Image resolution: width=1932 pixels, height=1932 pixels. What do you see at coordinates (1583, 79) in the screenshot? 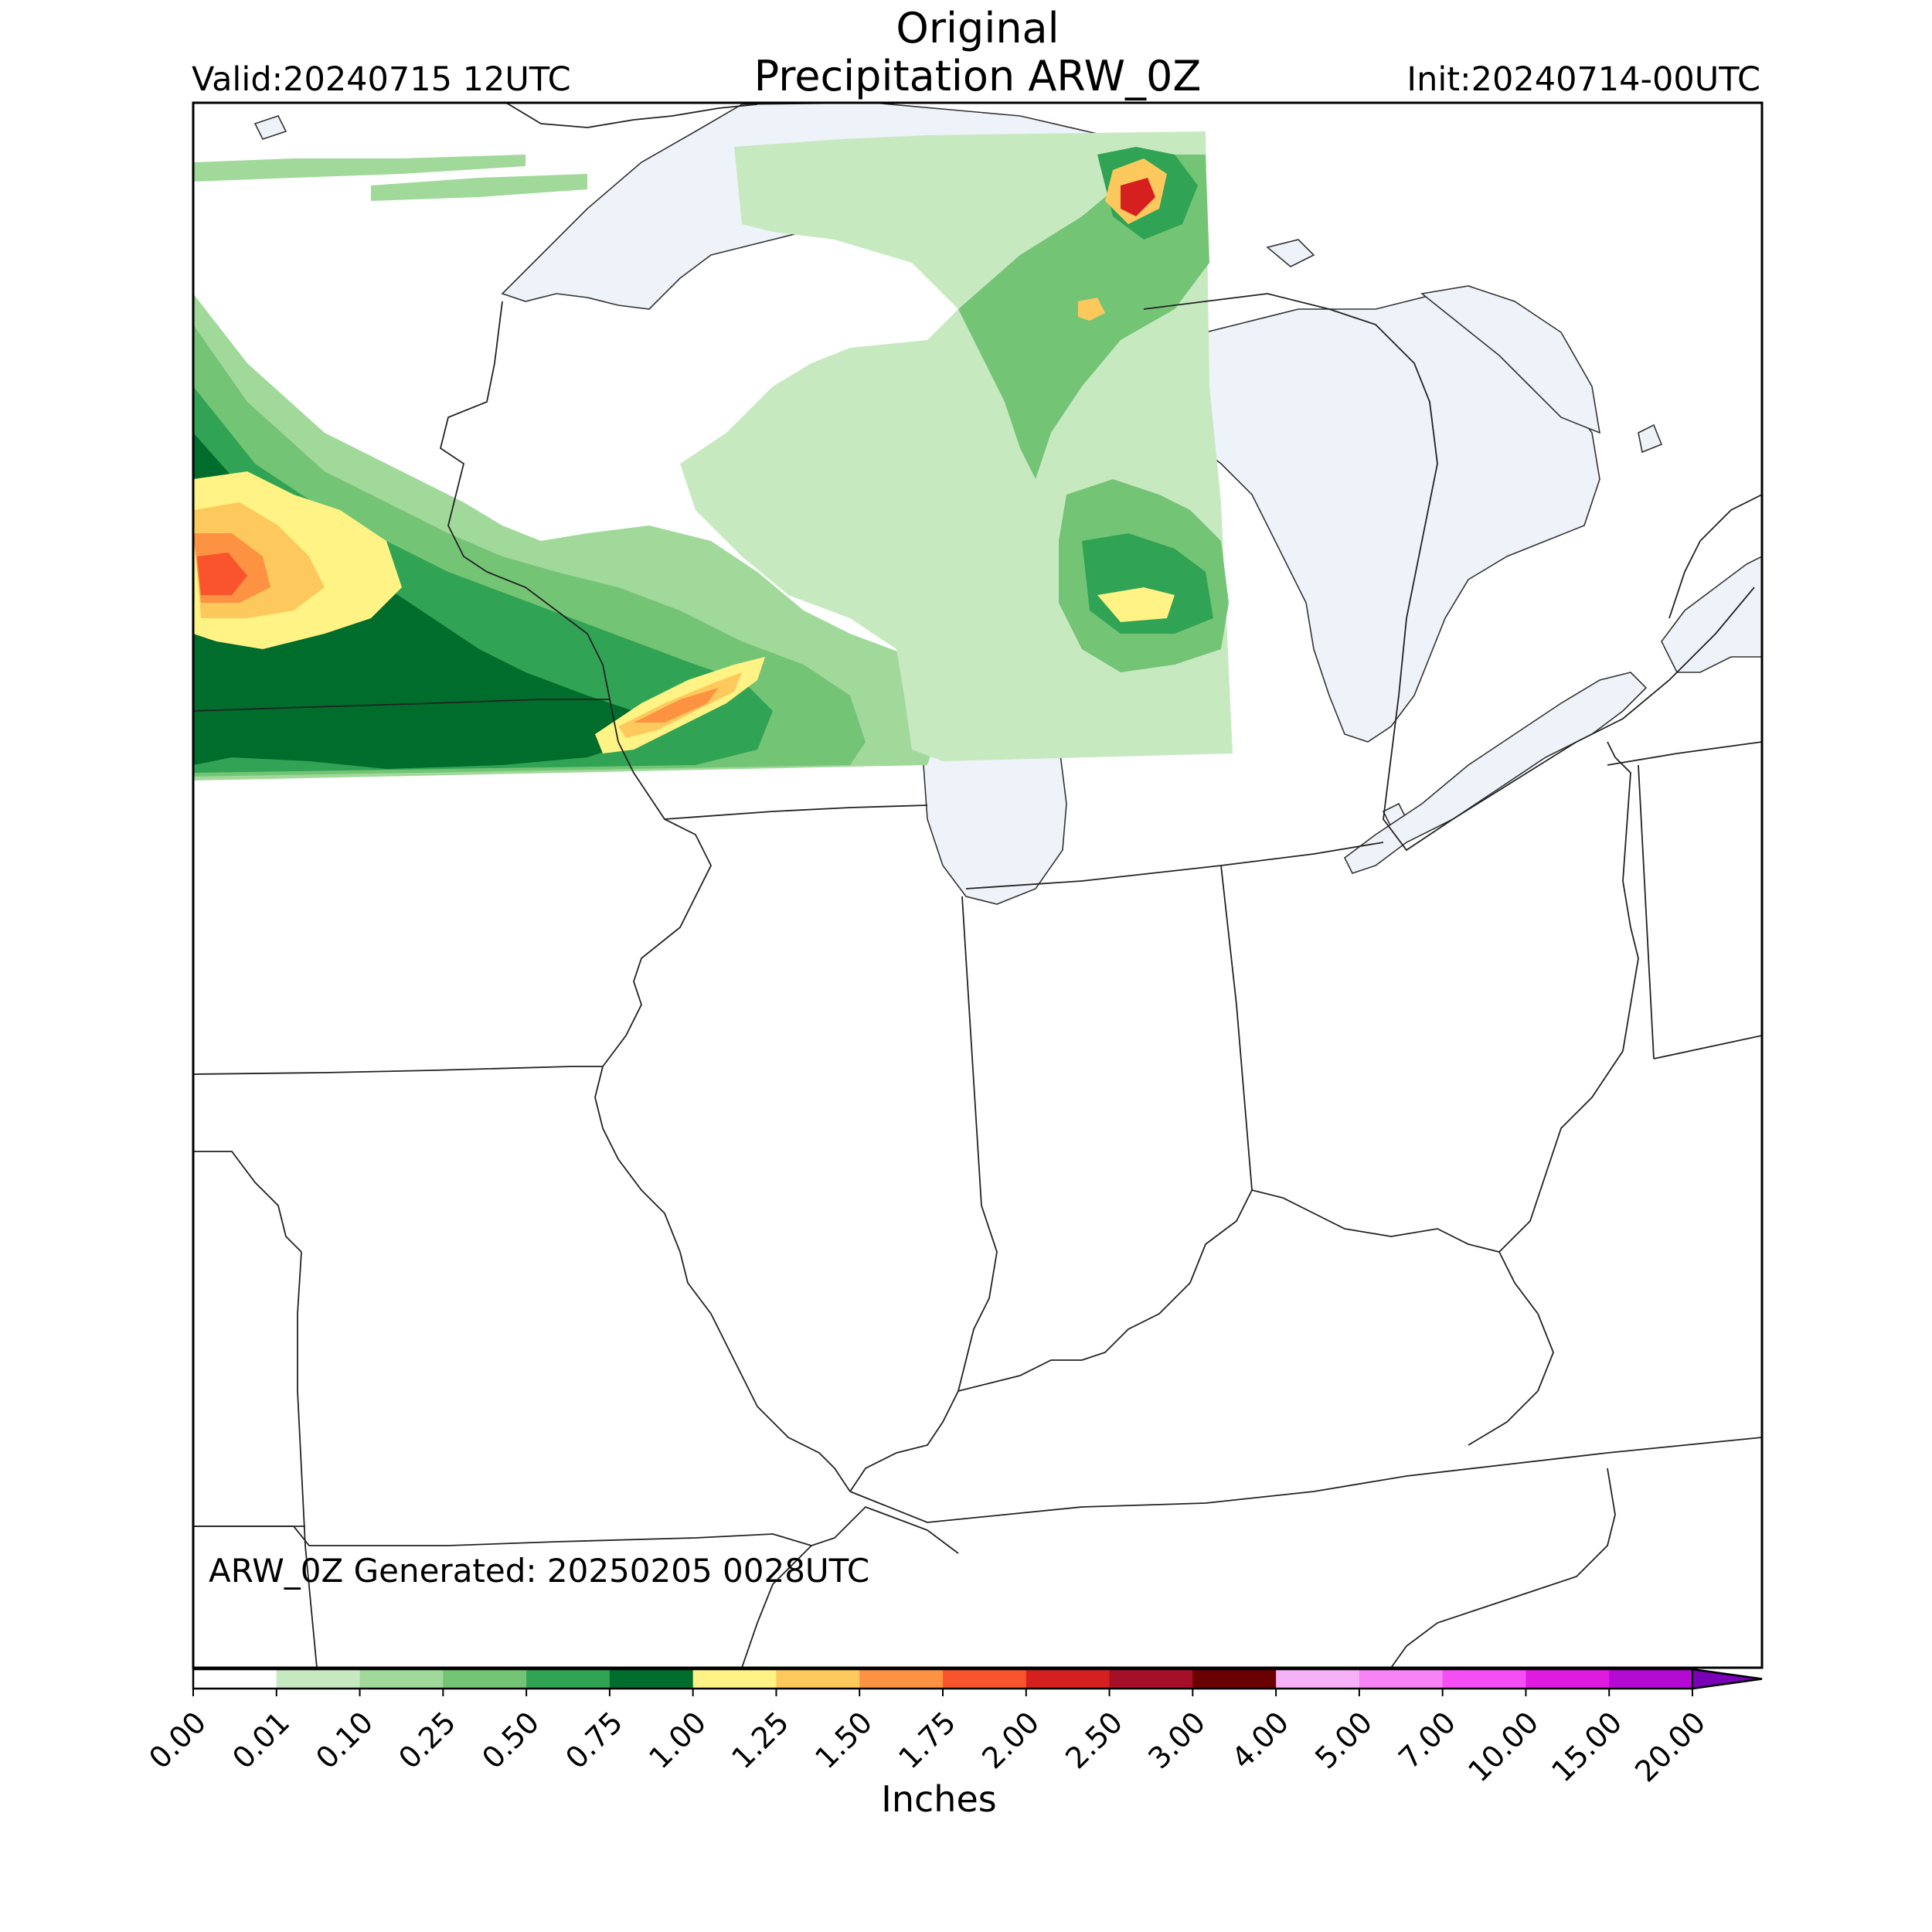
I see `init-time-label: Init:20240714-00UTC` at bounding box center [1583, 79].